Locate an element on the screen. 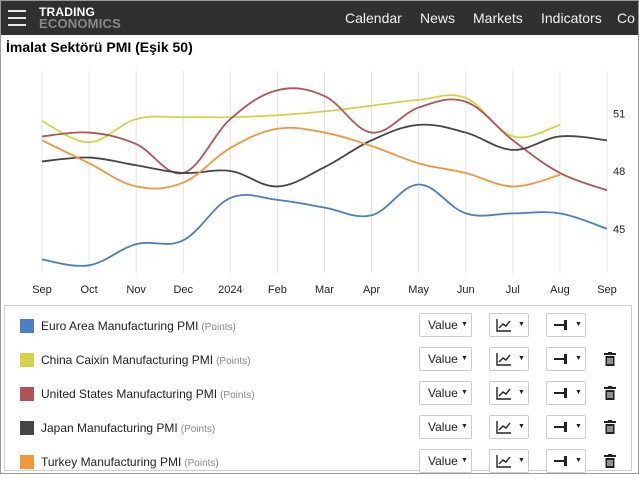  x-tick-label: May is located at coordinates (418, 290).